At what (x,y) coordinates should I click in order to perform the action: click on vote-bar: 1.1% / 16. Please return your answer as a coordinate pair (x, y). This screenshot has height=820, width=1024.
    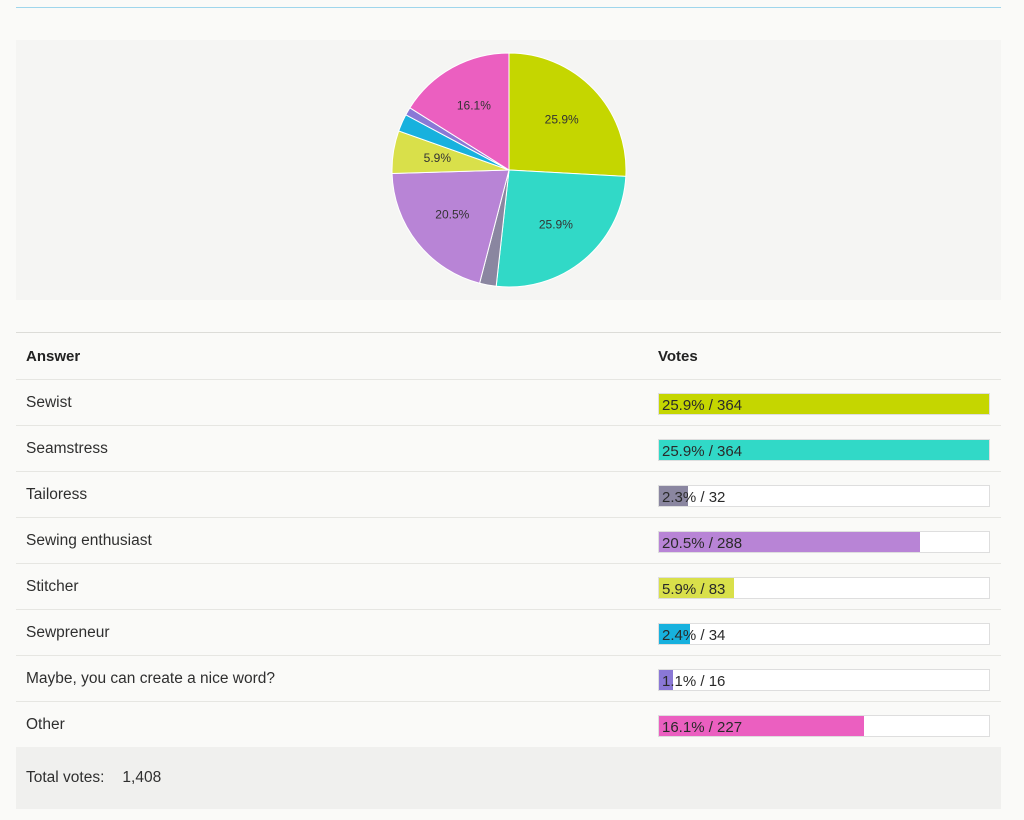
    Looking at the image, I should click on (824, 680).